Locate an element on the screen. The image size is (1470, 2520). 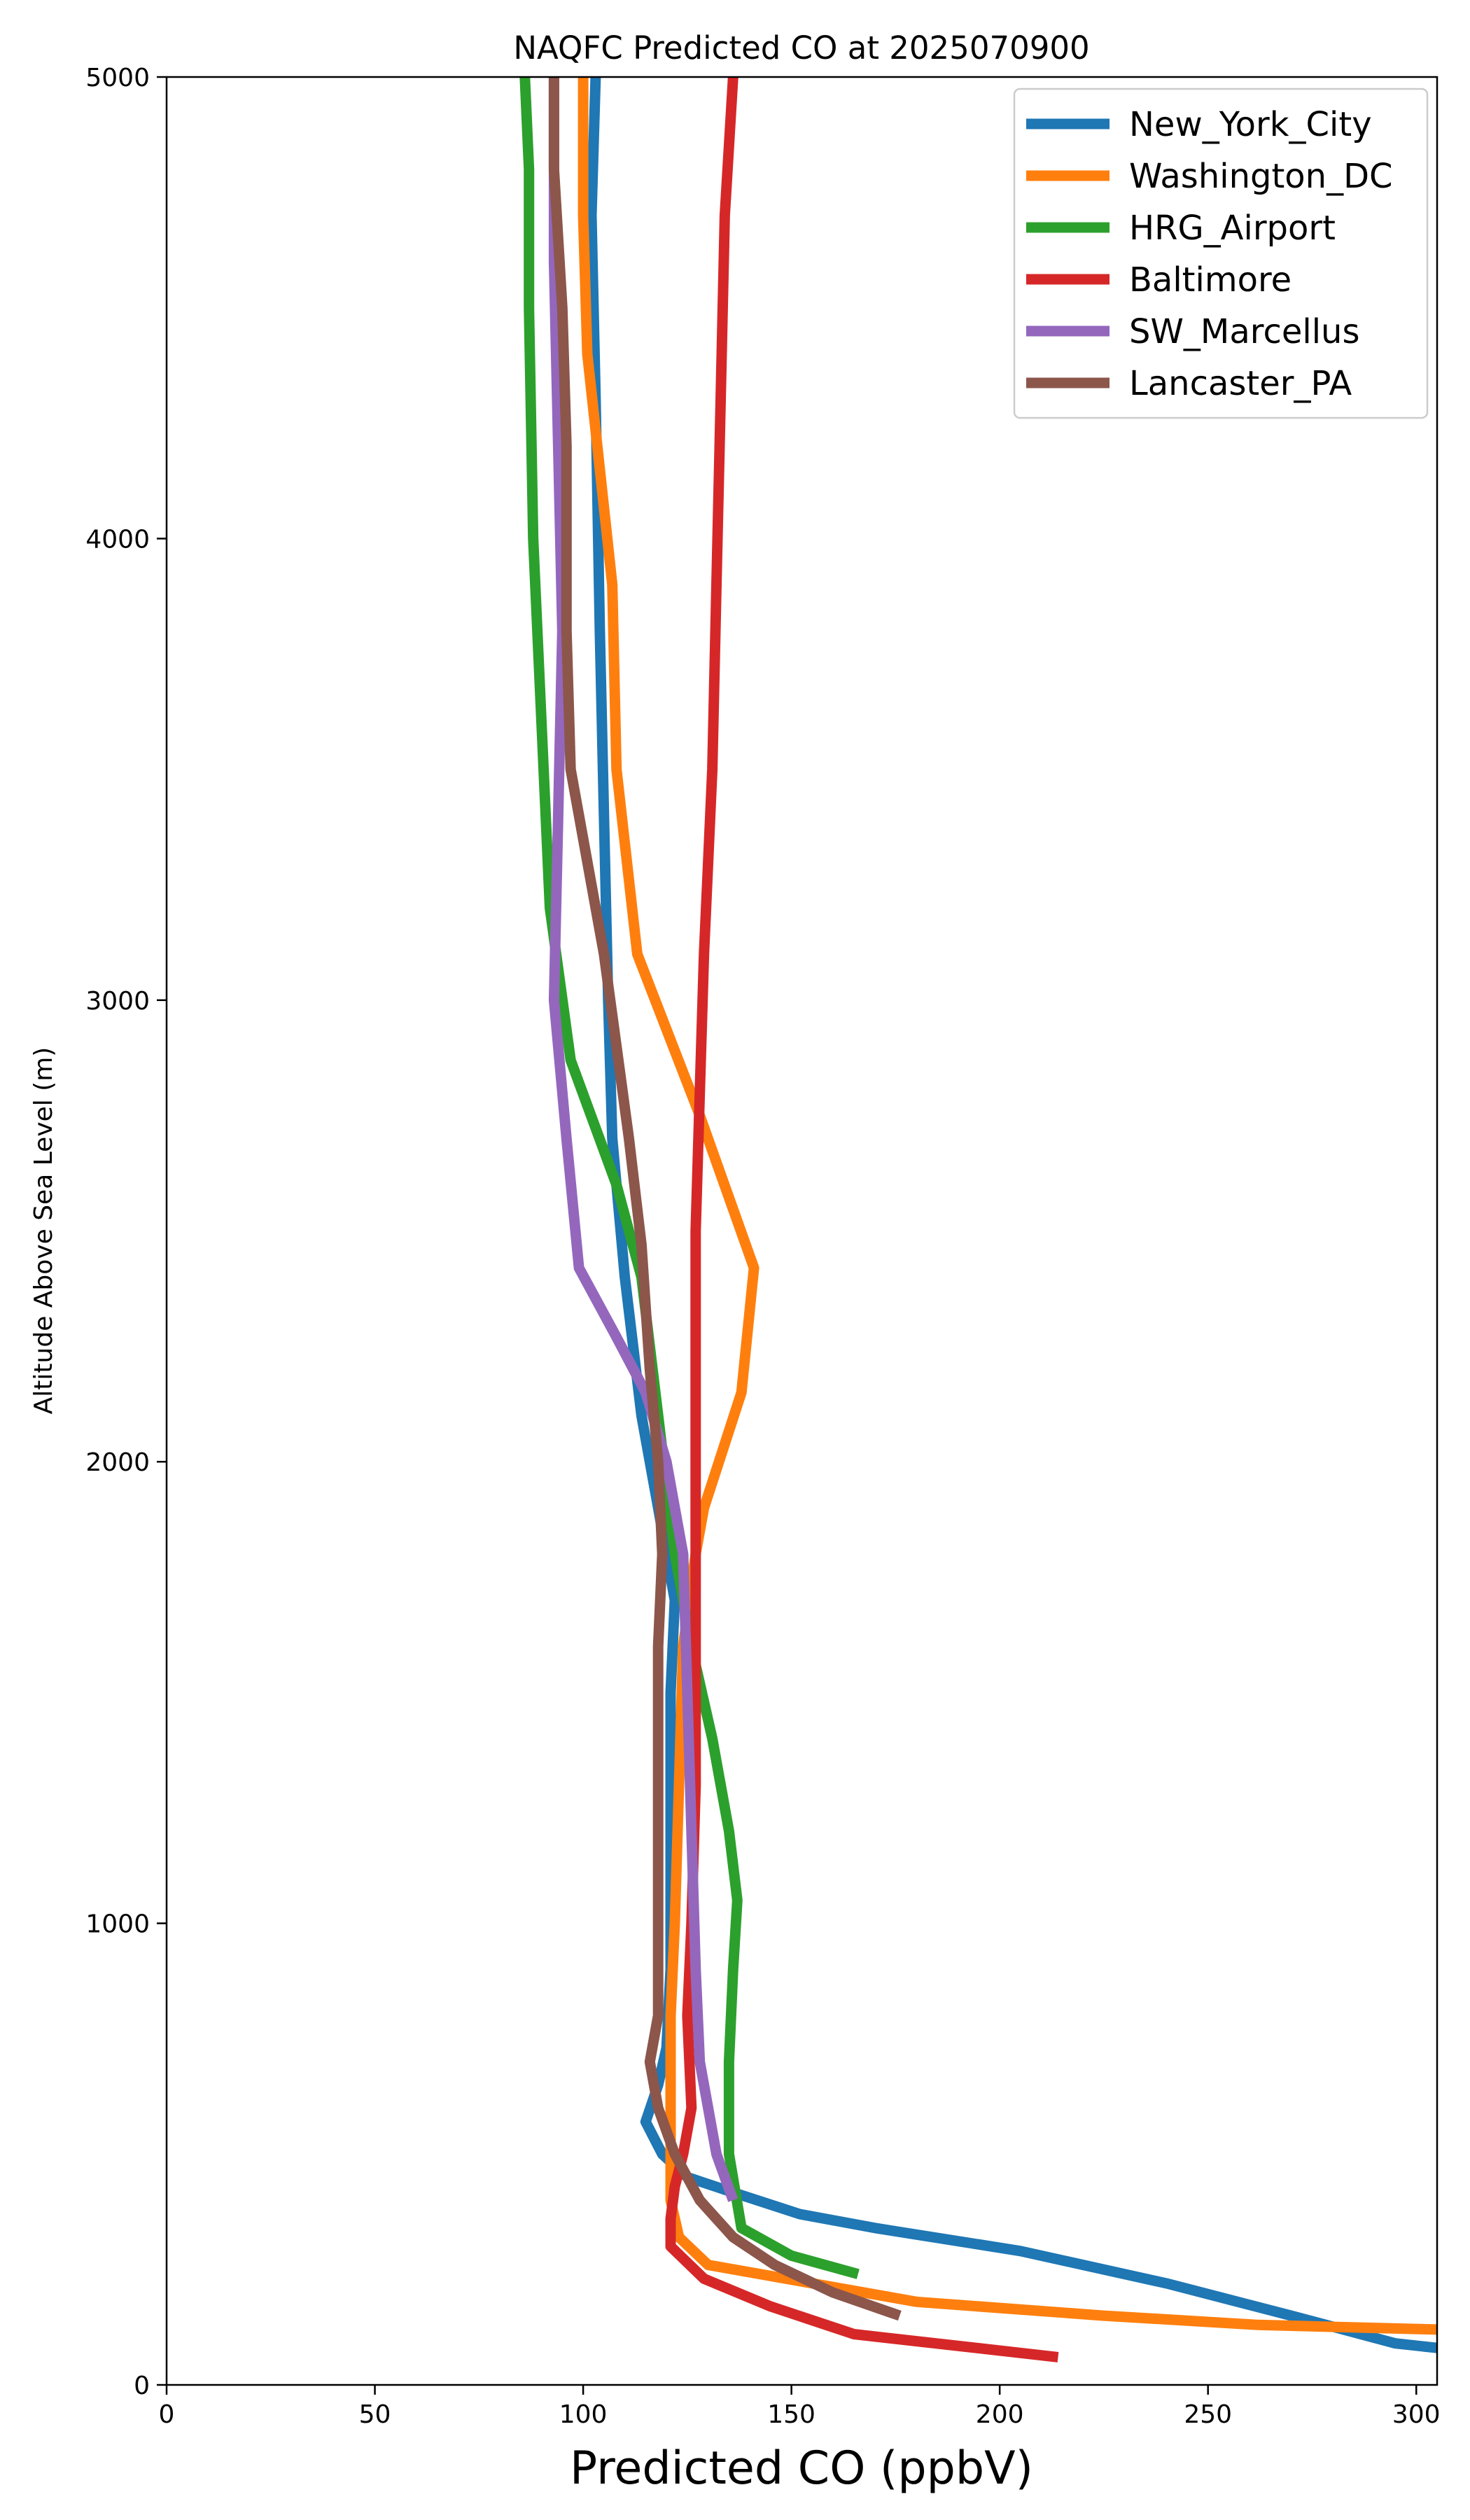
y-axis-ticks: 0 1000 2000 3000 4000 5000 is located at coordinates (126, 1232).